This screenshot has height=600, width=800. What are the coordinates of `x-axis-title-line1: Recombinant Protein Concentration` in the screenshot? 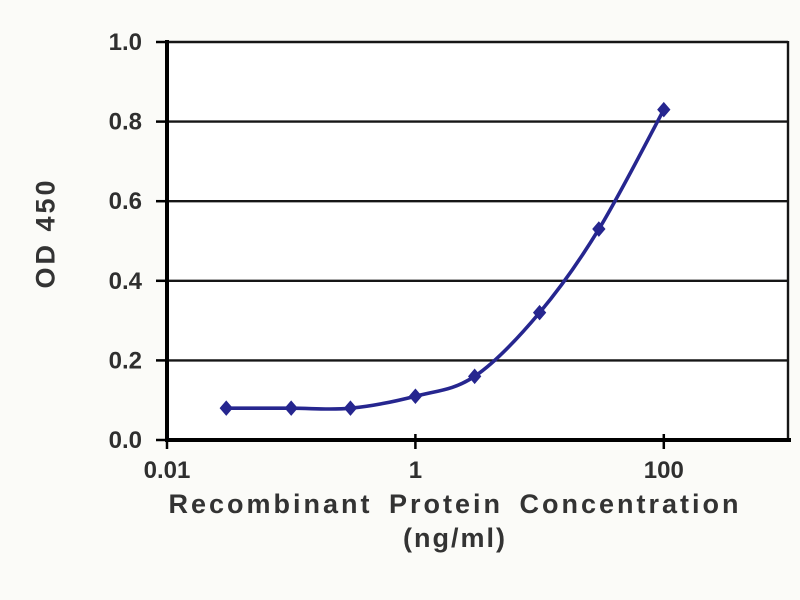 It's located at (455, 504).